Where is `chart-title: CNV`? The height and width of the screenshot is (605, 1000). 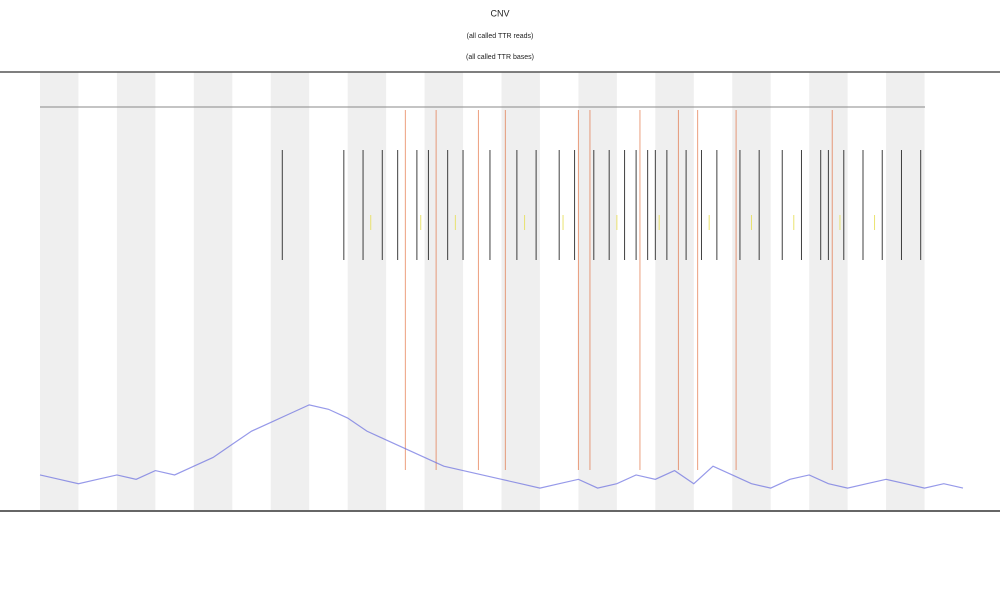 chart-title: CNV is located at coordinates (499, 13).